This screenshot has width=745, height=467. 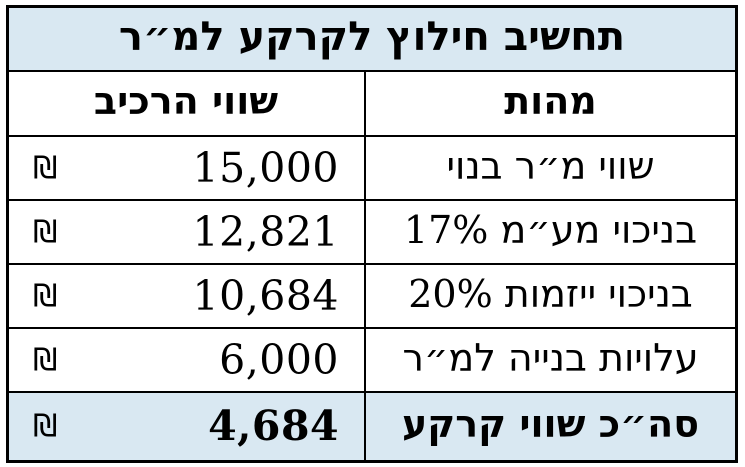 I want to click on table-row: ₪ 15,000 שווי מ״ר בנוי, so click(x=372, y=169).